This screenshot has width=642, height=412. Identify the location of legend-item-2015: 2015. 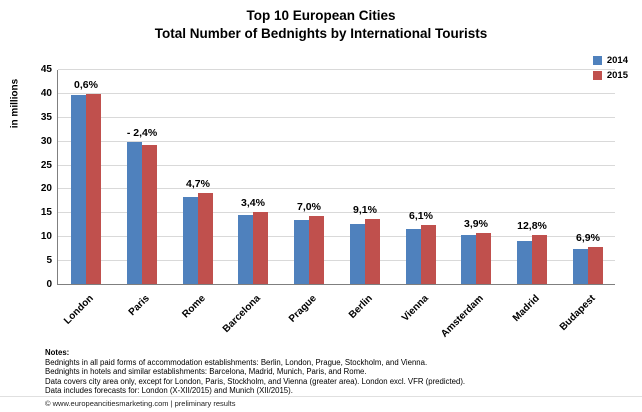
(610, 75).